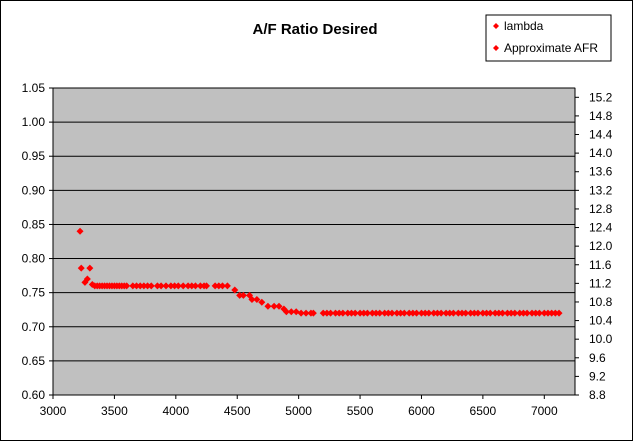  What do you see at coordinates (34, 361) in the screenshot?
I see `y-tick-label: 0.65` at bounding box center [34, 361].